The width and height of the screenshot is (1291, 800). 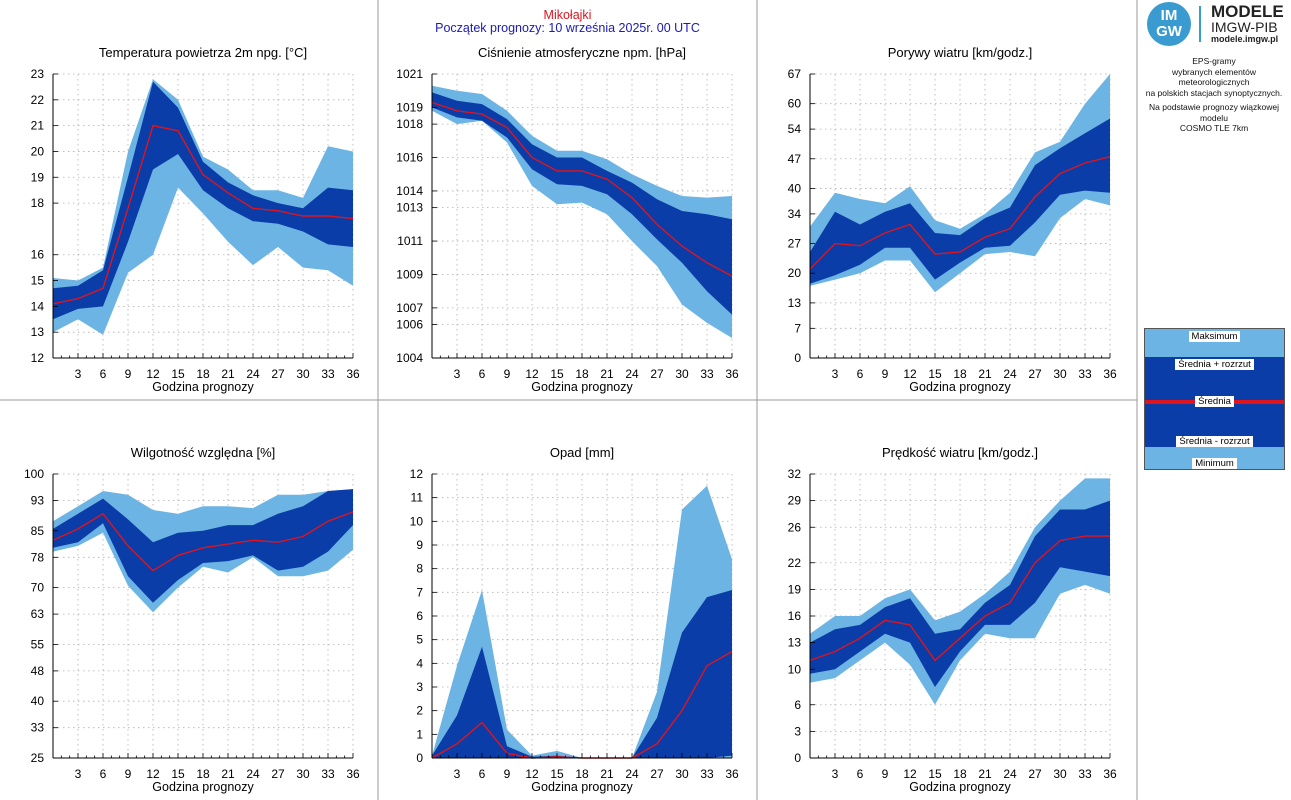 What do you see at coordinates (419, 569) in the screenshot?
I see `y-tick-label: 8` at bounding box center [419, 569].